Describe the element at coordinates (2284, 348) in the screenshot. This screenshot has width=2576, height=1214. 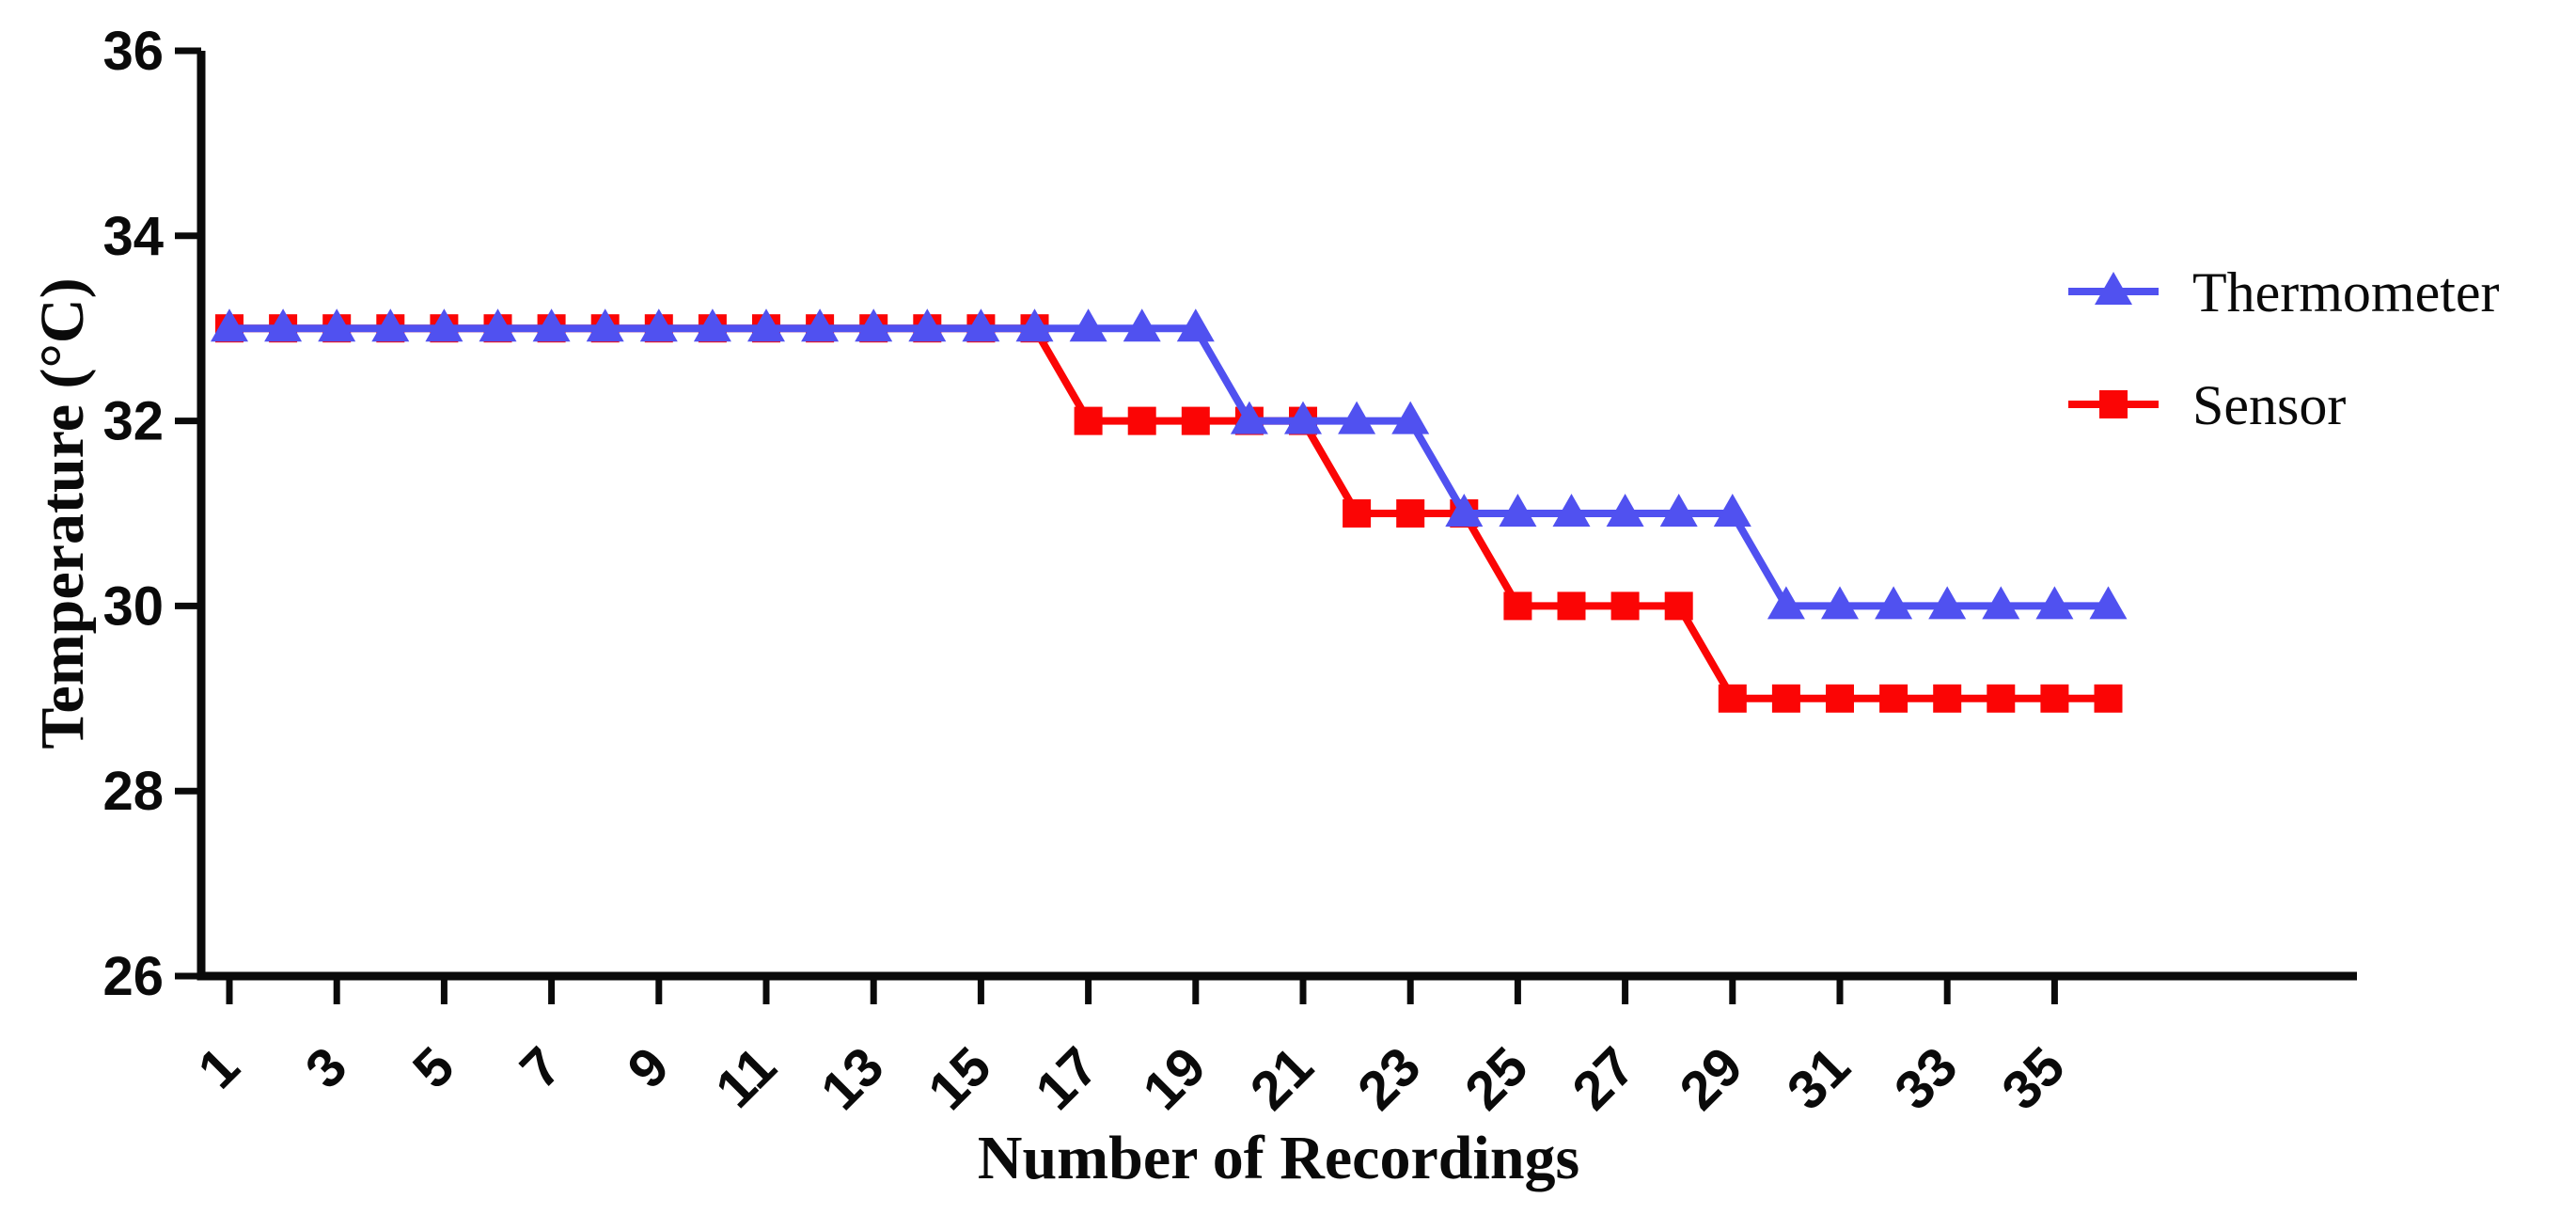
I see `legend: Thermometer Sensor` at that location.